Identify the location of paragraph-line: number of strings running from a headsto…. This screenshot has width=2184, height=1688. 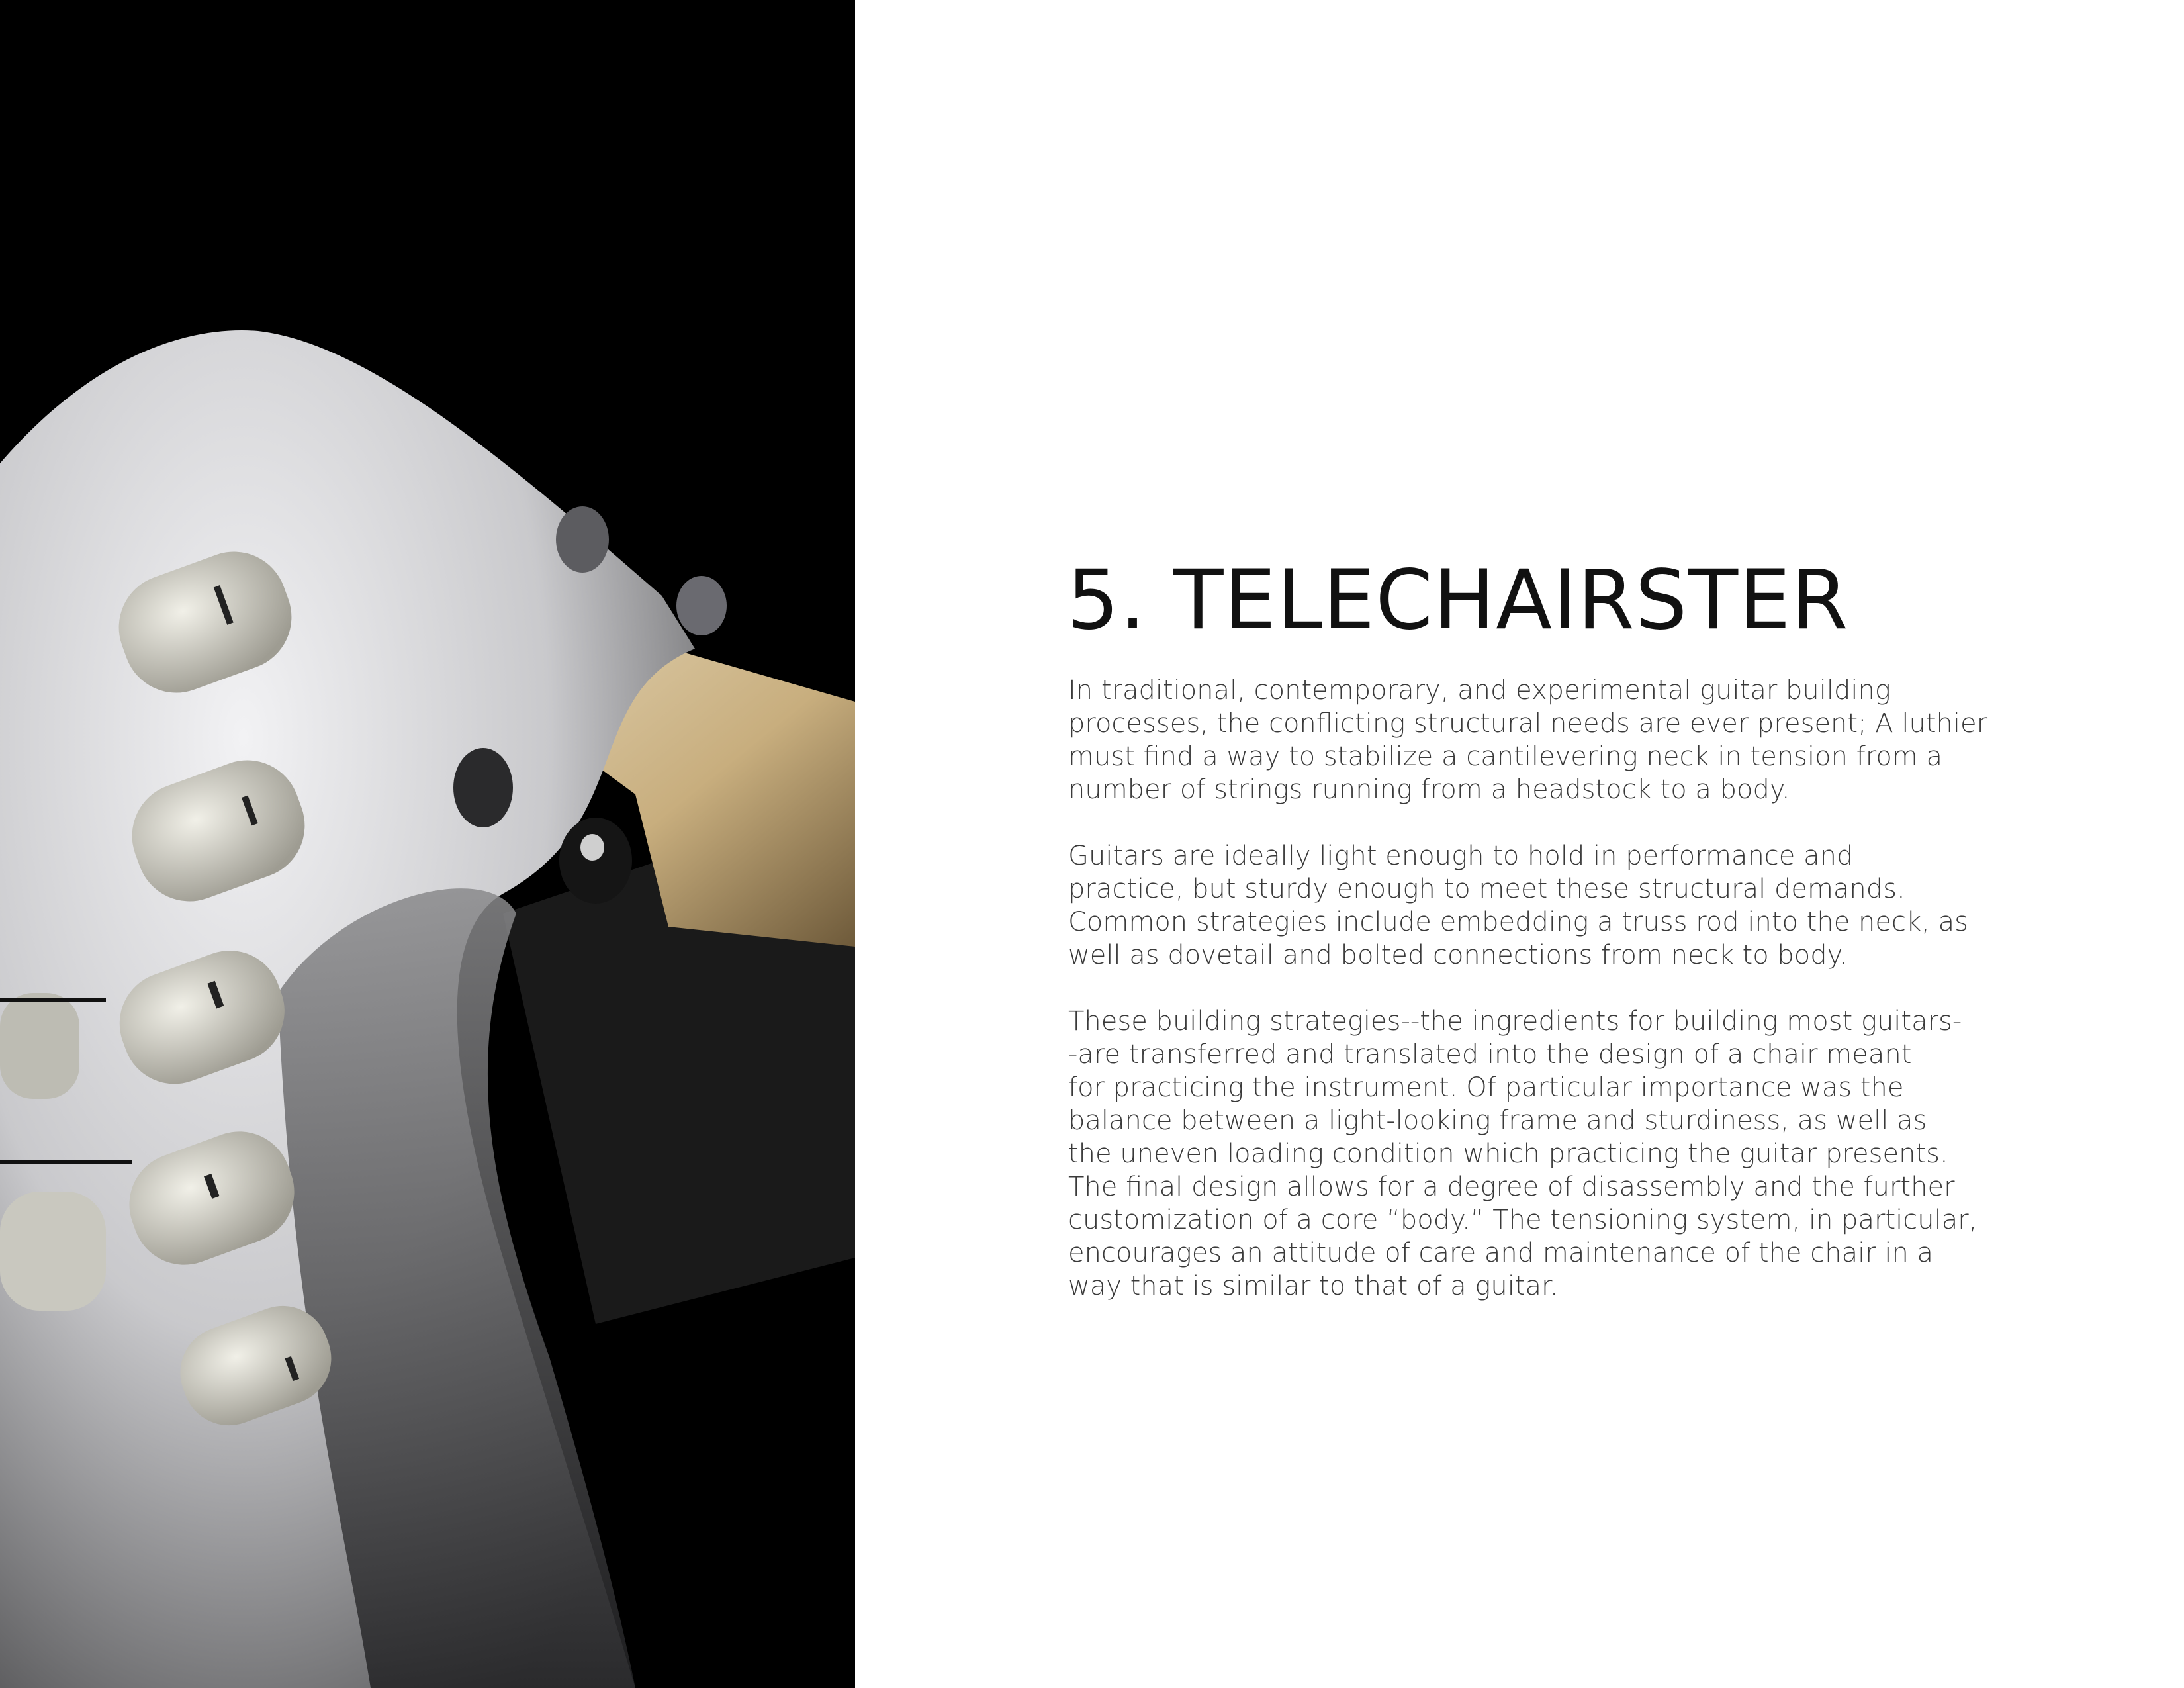
(1429, 789).